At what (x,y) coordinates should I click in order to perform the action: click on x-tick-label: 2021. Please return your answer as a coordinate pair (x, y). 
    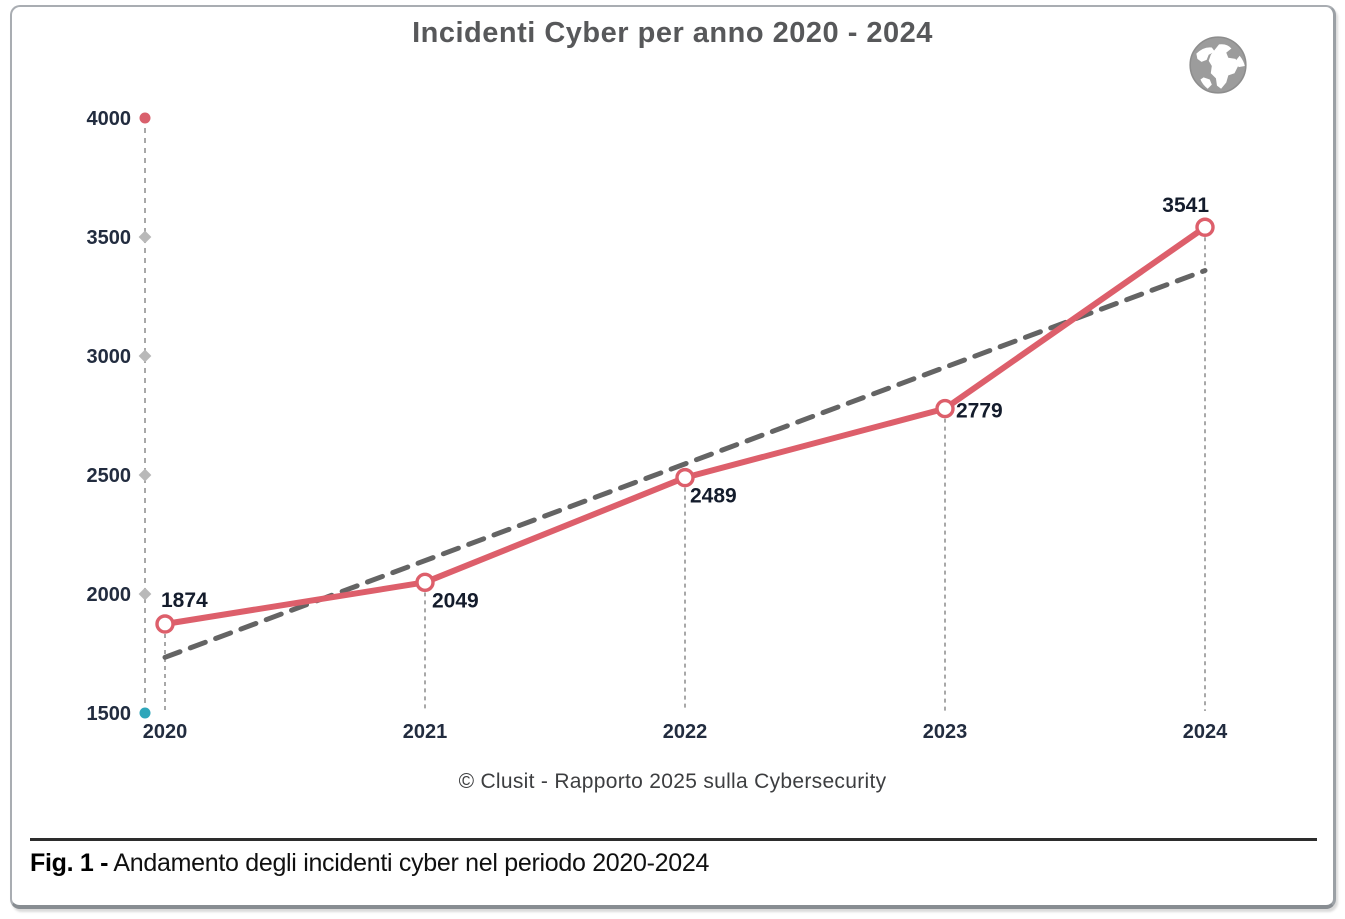
    Looking at the image, I should click on (425, 732).